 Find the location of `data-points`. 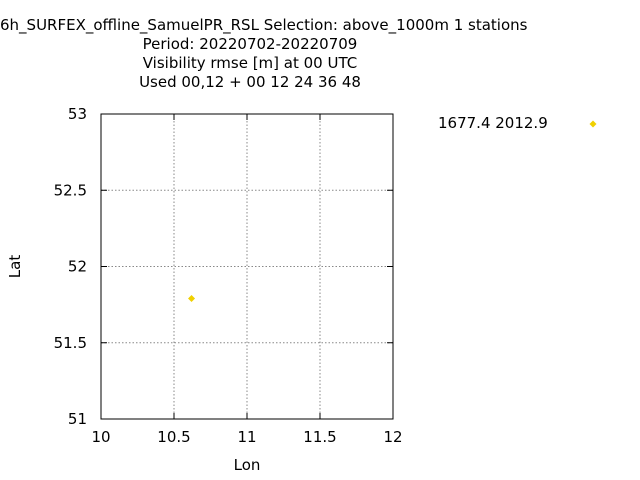

data-points is located at coordinates (192, 299).